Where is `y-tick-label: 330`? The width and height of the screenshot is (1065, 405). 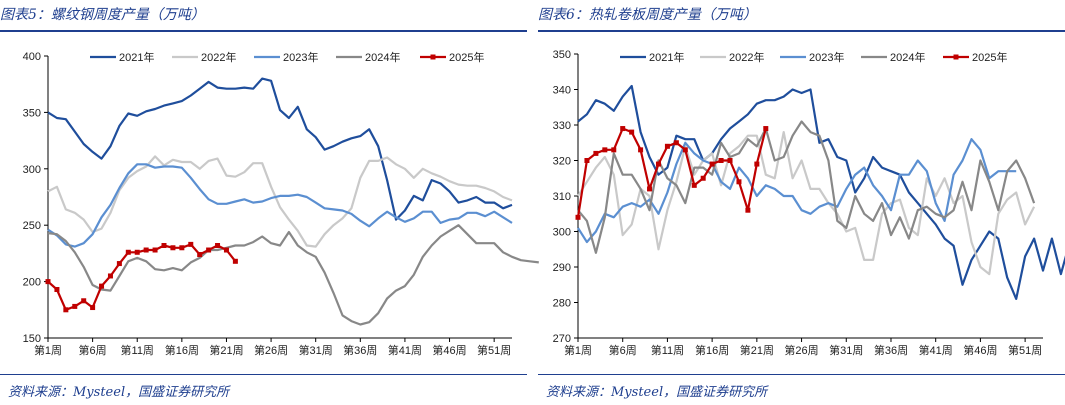
y-tick-label: 330 is located at coordinates (562, 126).